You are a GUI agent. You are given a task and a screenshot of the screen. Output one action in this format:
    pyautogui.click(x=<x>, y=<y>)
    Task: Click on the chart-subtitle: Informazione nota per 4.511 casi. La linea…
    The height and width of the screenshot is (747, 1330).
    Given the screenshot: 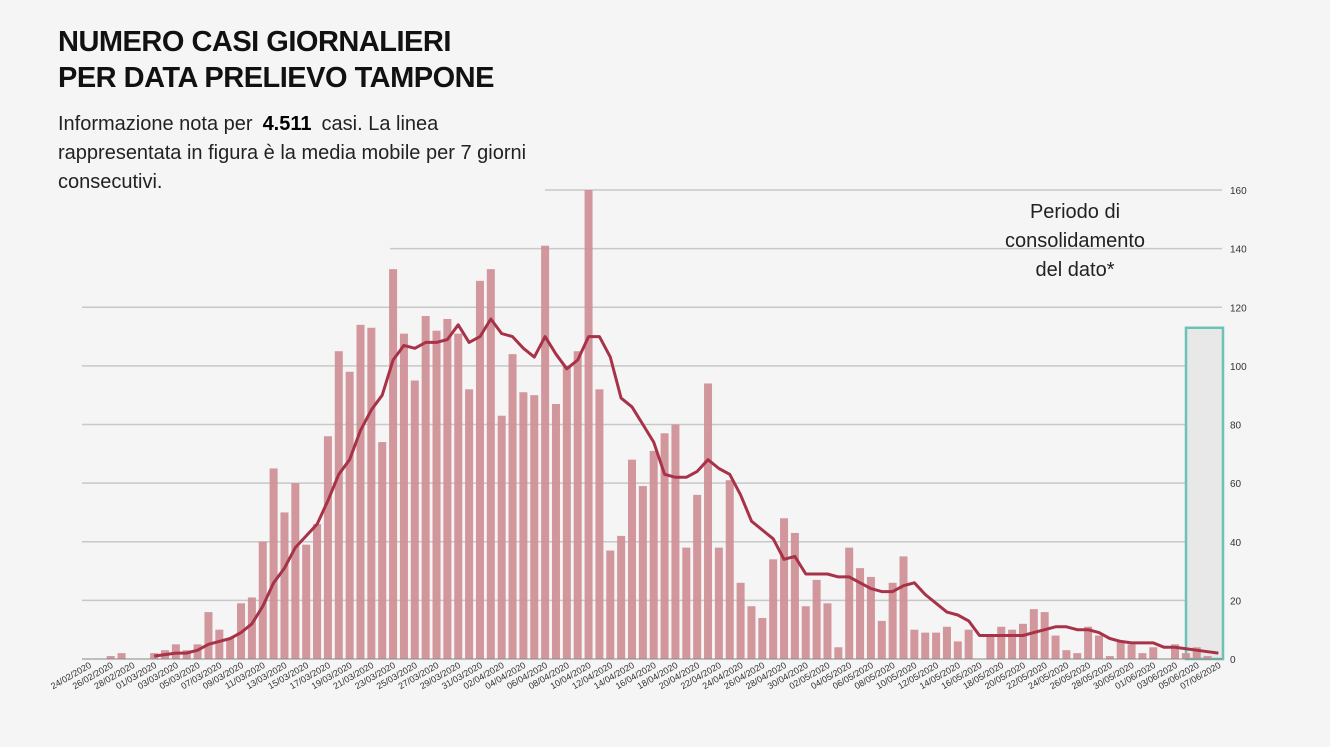 What is the action you would take?
    pyautogui.click(x=308, y=153)
    